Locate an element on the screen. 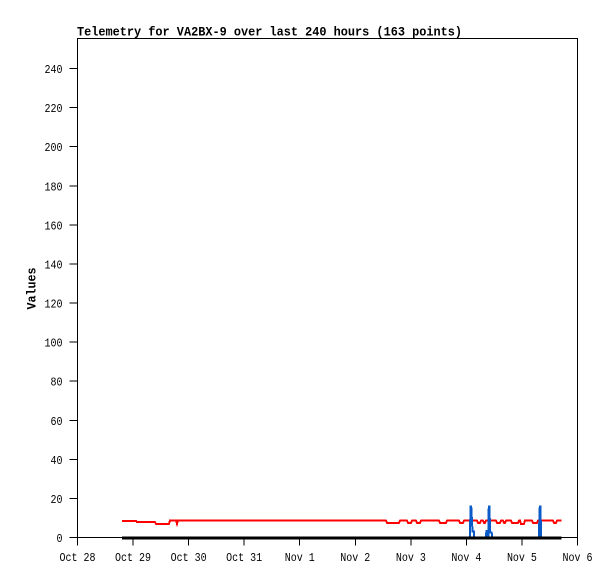  svg-text: 160 is located at coordinates (54, 226).